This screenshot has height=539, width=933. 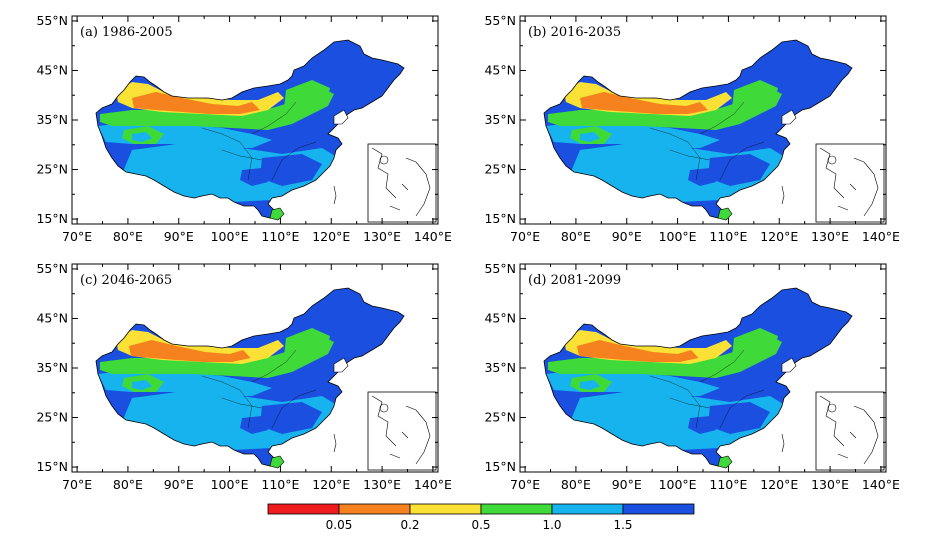 What do you see at coordinates (574, 280) in the screenshot?
I see `panel-title: (d) 2081-2099` at bounding box center [574, 280].